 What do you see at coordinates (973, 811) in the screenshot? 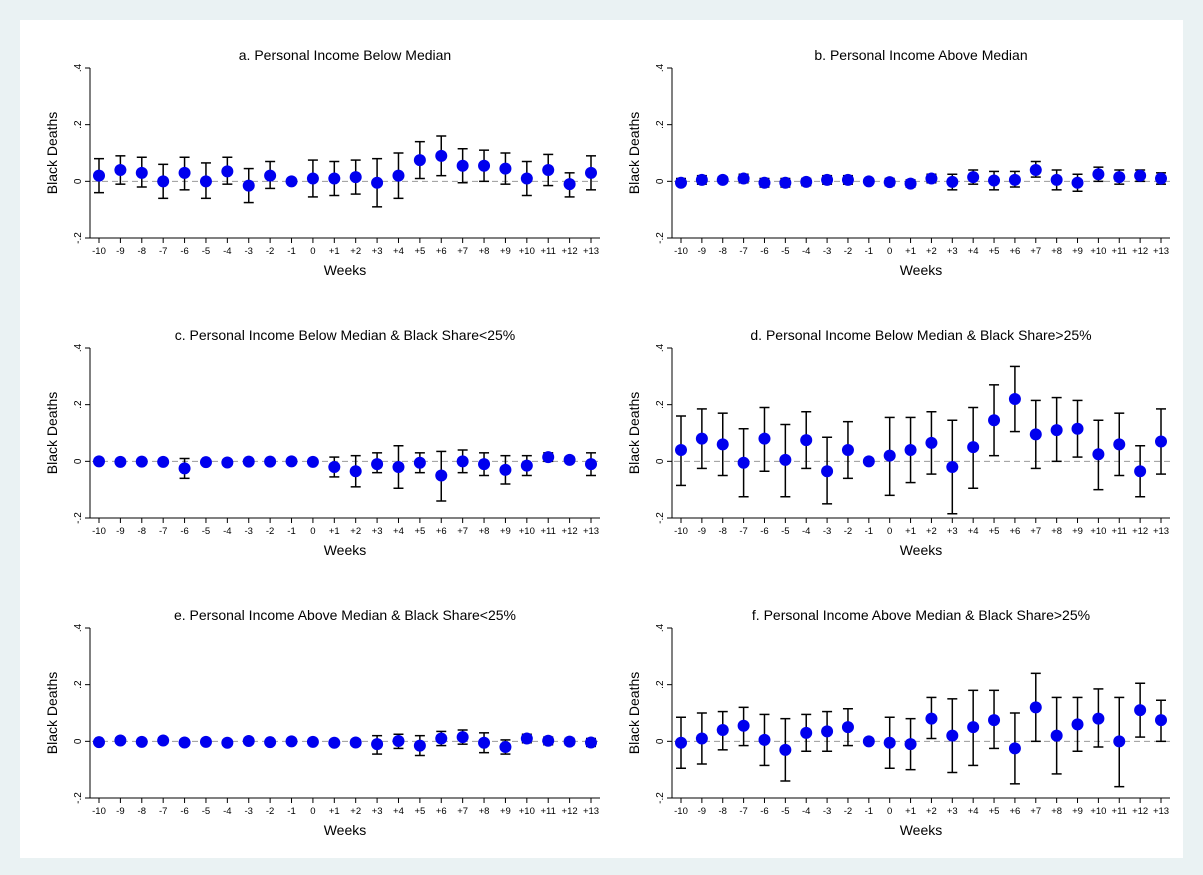
I see `x-tick-label: +4` at bounding box center [973, 811].